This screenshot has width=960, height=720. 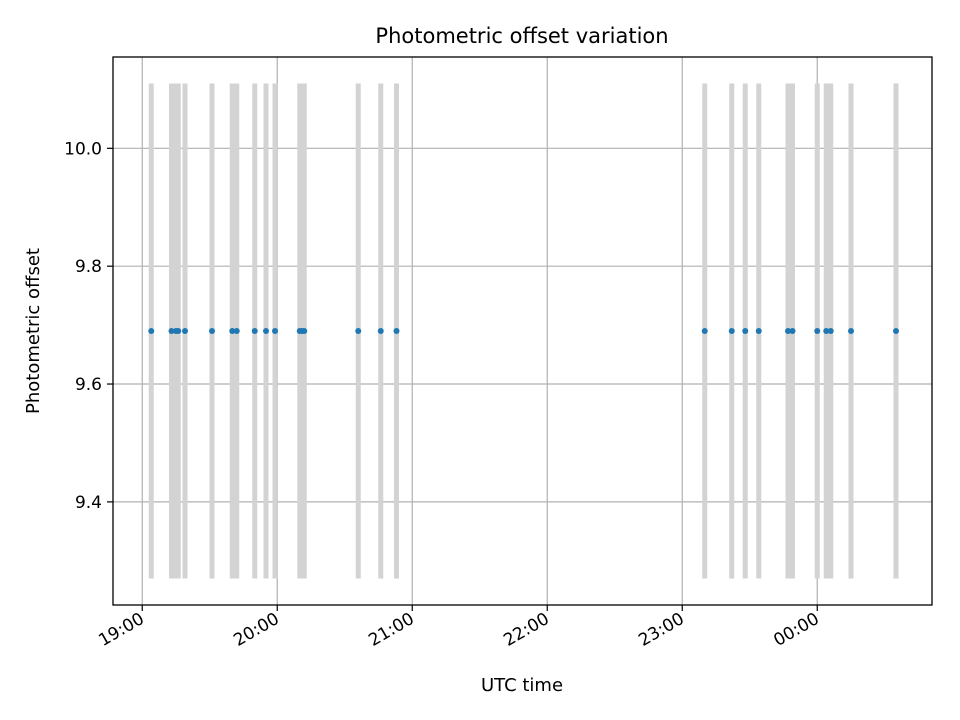 What do you see at coordinates (83, 149) in the screenshot?
I see `y-tick-label: 10.0` at bounding box center [83, 149].